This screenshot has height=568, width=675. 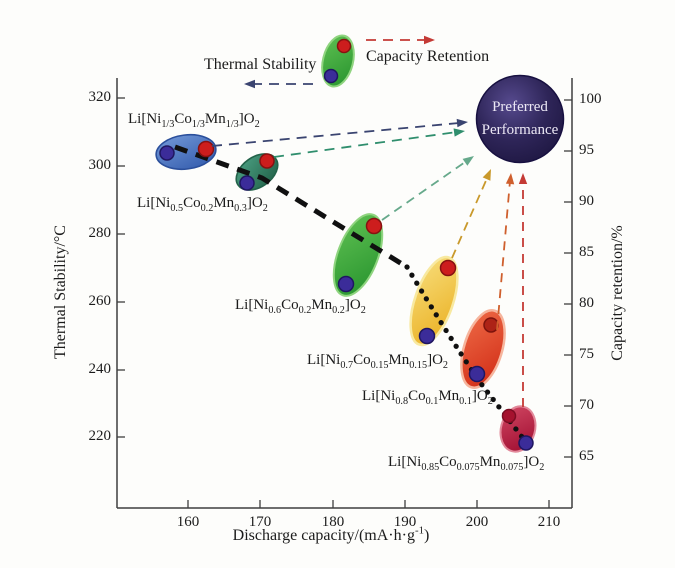 I want to click on y-right-tick-95: 95, so click(x=586, y=150).